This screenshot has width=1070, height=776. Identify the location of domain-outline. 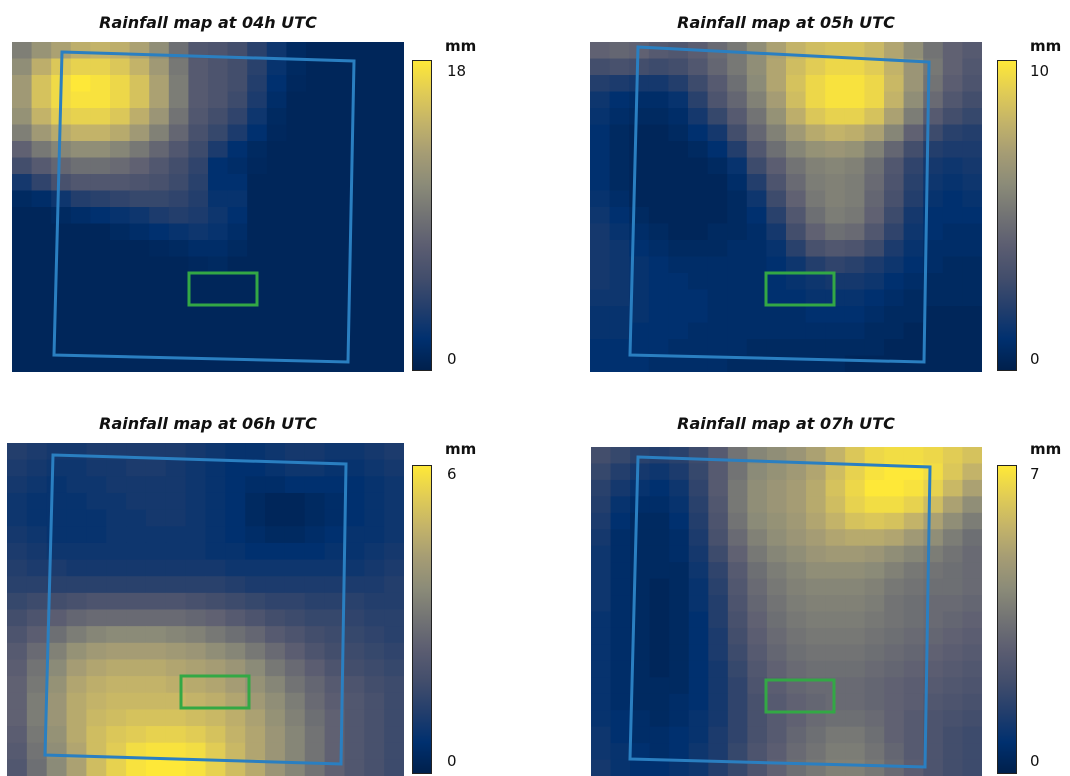
(195, 609).